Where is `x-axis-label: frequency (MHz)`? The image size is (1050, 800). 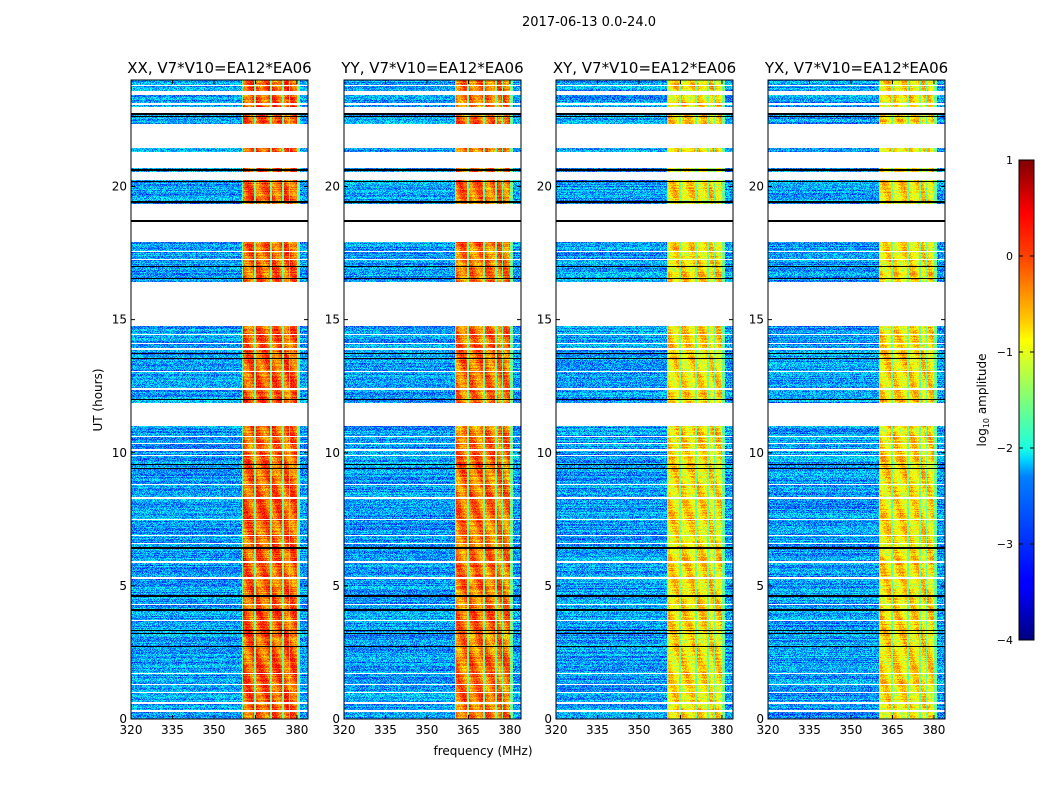
x-axis-label: frequency (MHz) is located at coordinates (482, 751).